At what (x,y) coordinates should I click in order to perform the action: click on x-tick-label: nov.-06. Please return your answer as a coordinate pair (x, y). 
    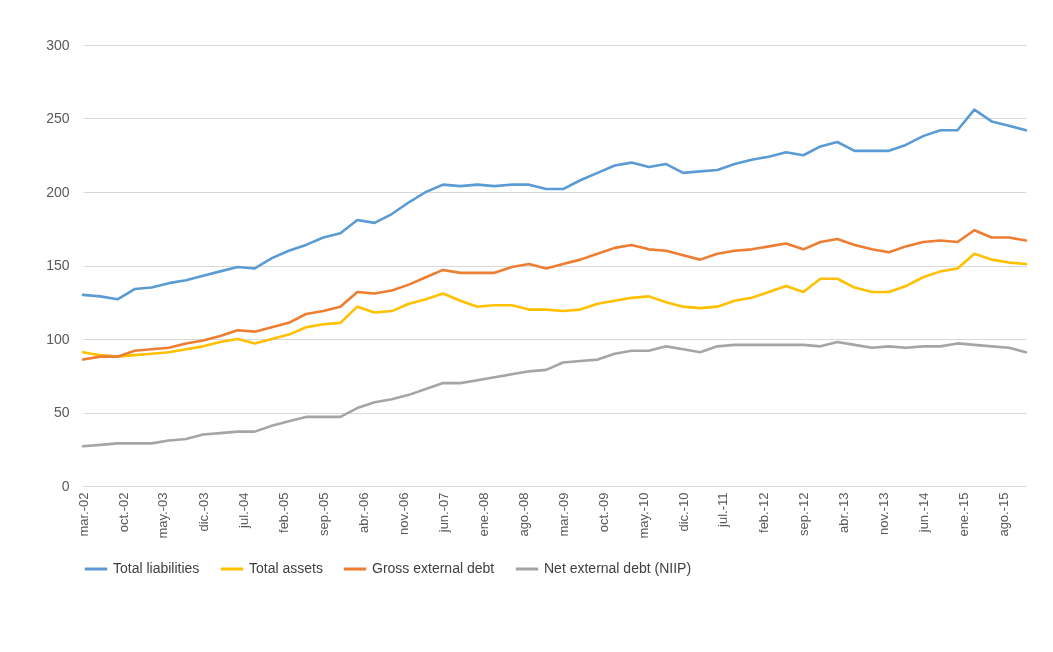
    Looking at the image, I should click on (403, 513).